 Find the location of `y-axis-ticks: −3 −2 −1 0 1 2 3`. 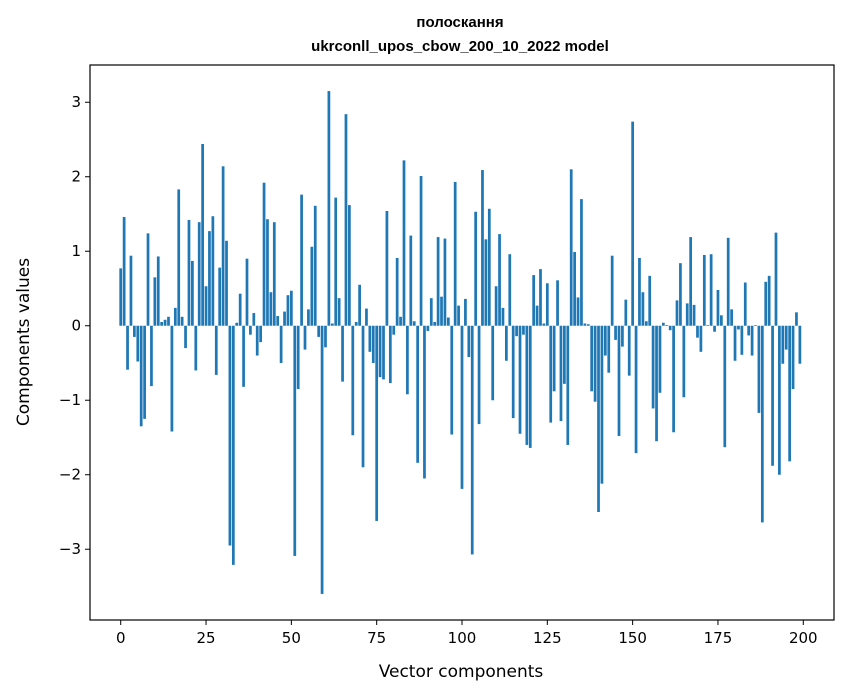

y-axis-ticks: −3 −2 −1 0 1 2 3 is located at coordinates (74, 325).